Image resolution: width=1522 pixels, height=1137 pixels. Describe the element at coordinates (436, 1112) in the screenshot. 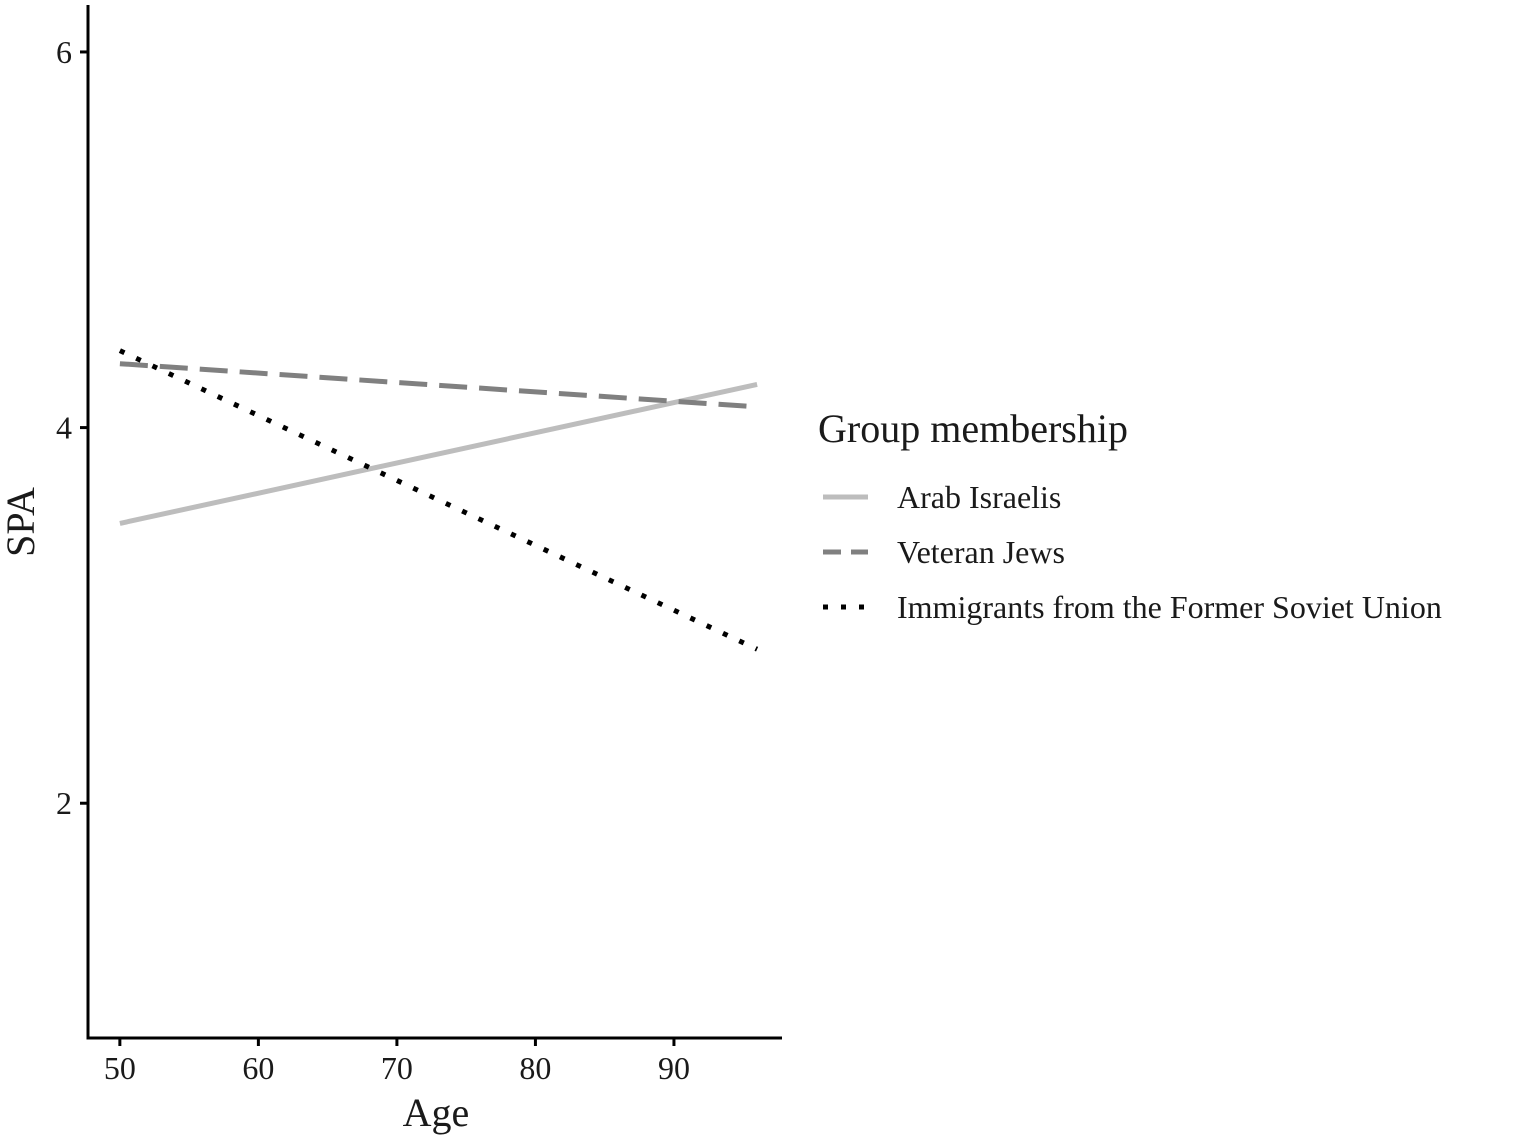

I see `x-axis-title: Age` at that location.